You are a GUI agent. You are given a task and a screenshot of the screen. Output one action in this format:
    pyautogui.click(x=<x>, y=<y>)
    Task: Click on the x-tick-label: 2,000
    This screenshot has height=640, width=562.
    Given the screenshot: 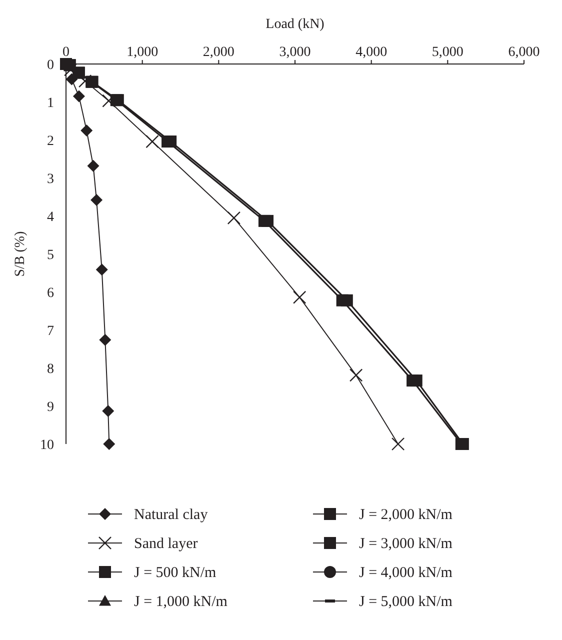 What is the action you would take?
    pyautogui.click(x=218, y=52)
    